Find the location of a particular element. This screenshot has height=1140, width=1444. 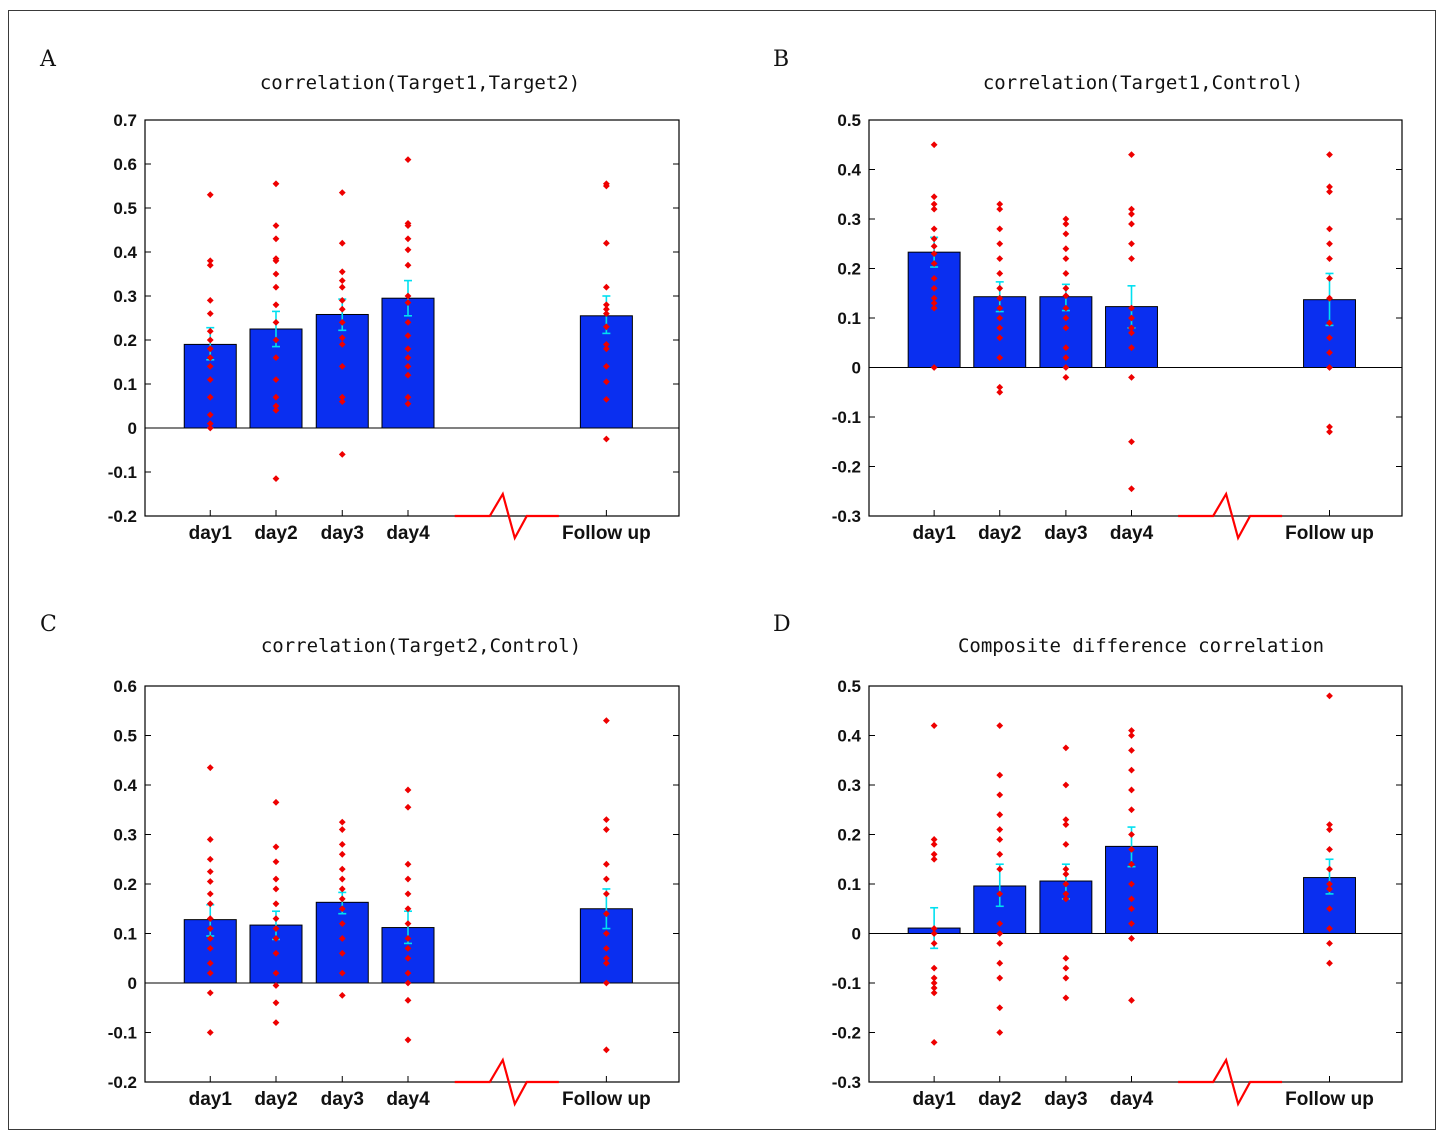

x-tick-label: day4 is located at coordinates (1132, 1099).